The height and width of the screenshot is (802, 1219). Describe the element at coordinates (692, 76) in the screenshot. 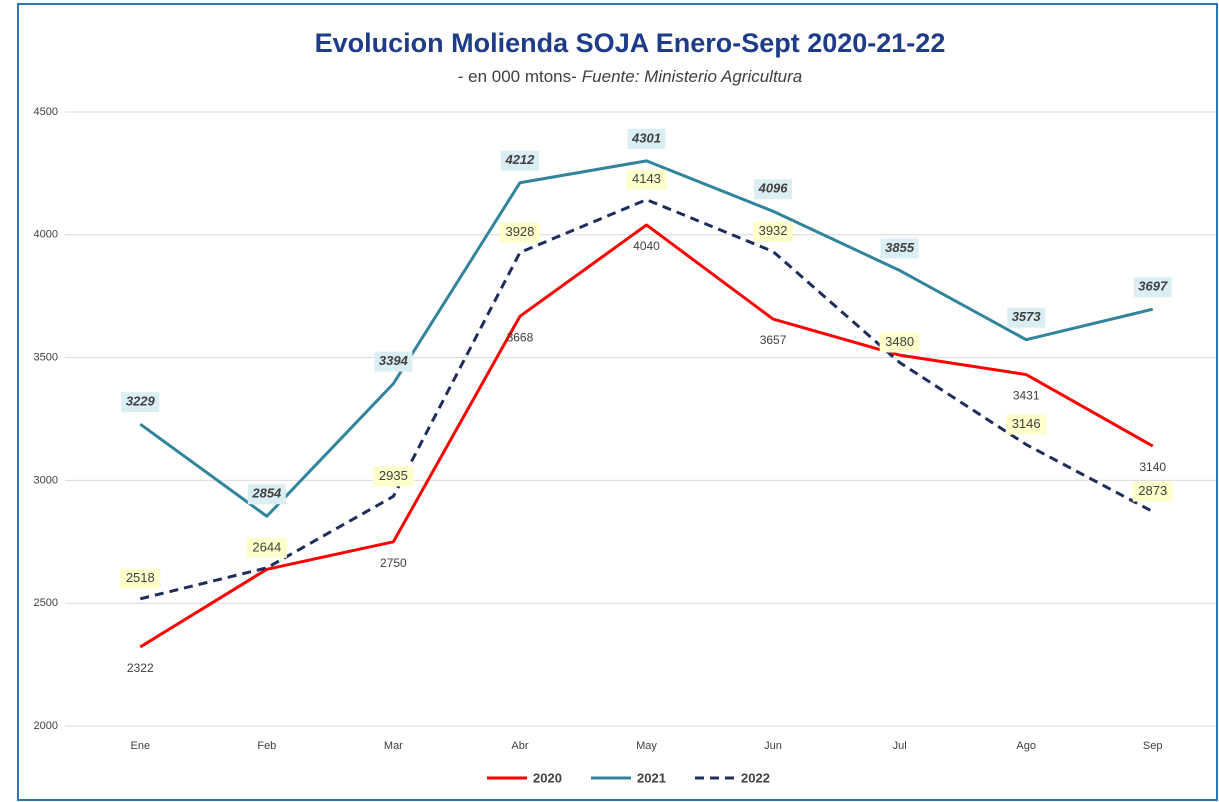

I see `source: Fuente: Ministerio Agricultura` at that location.